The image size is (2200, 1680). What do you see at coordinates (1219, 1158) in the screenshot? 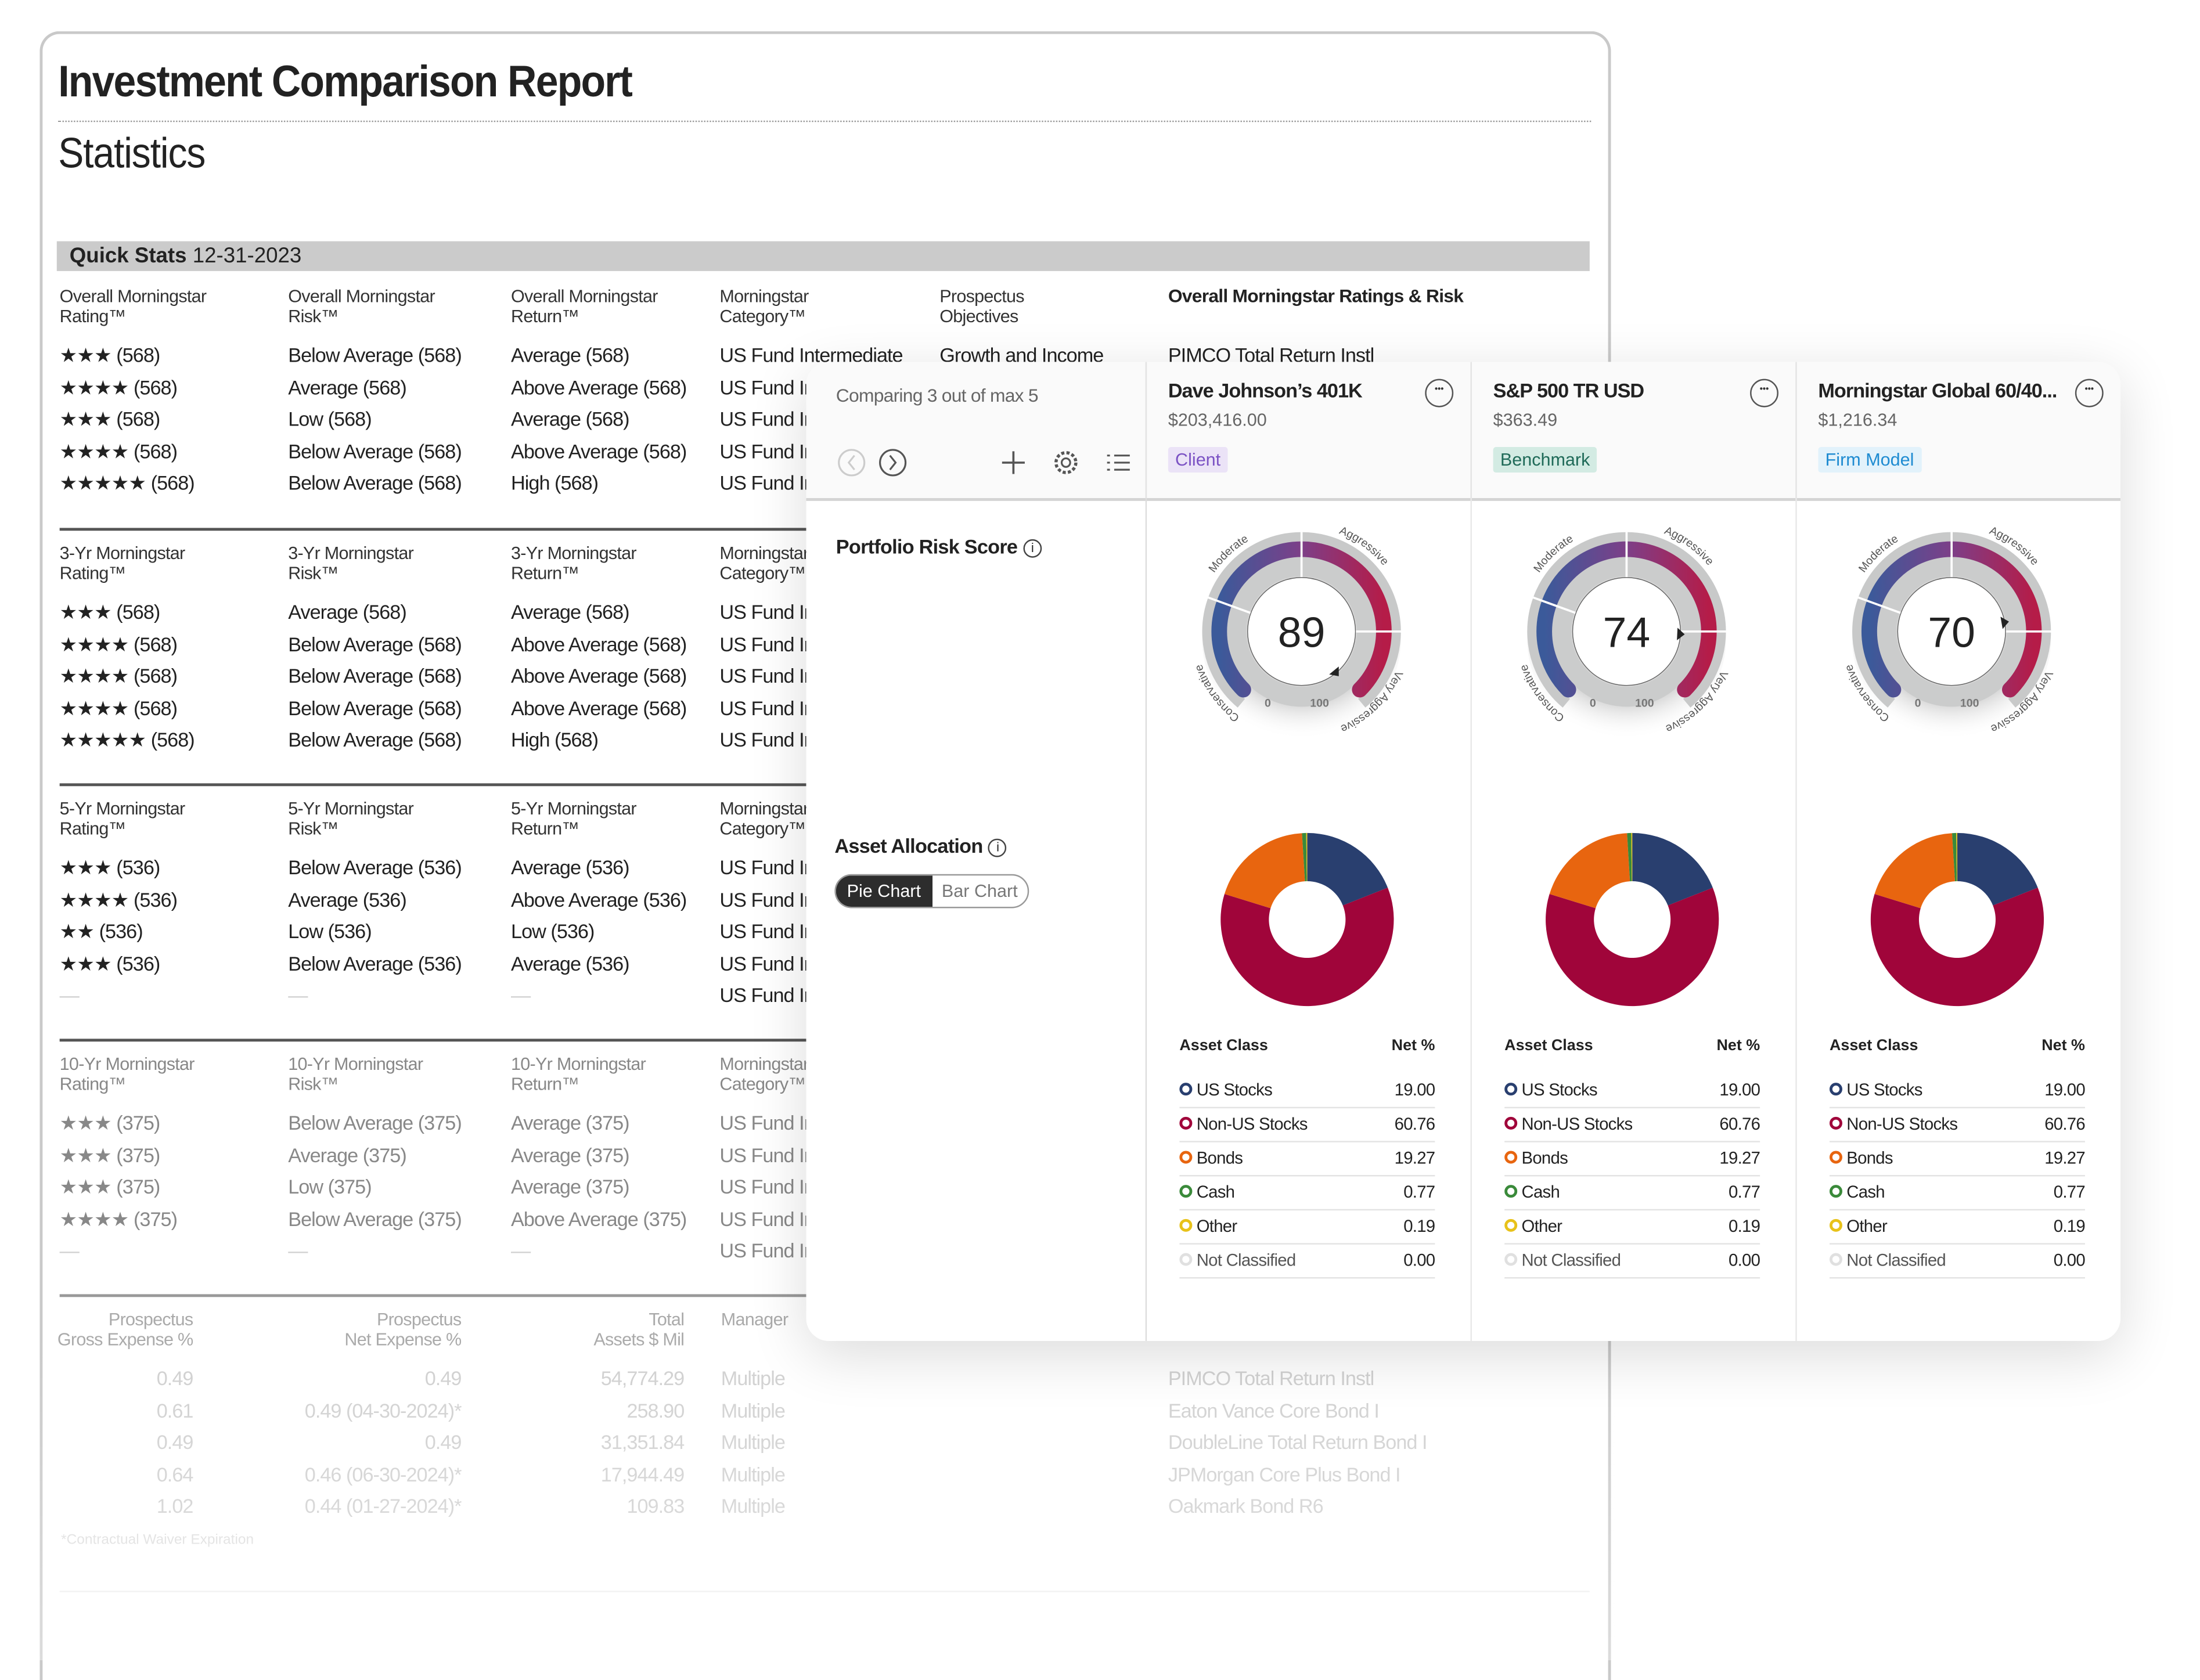
I see `asset-class-label: Bonds` at bounding box center [1219, 1158].